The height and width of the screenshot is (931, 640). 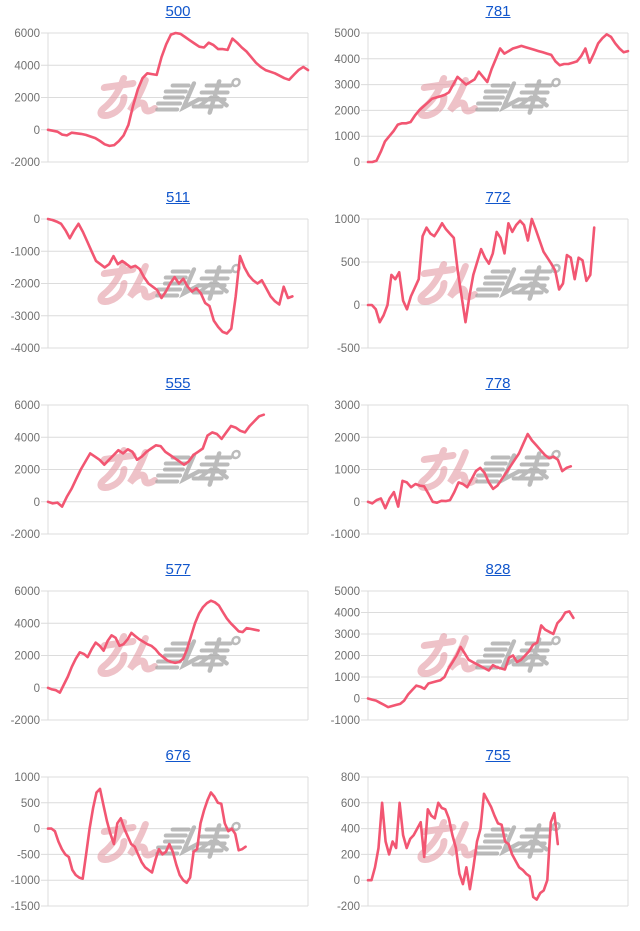 I want to click on line-chart: 0 -1000 -2000 -3000 -4000, so click(x=160, y=284).